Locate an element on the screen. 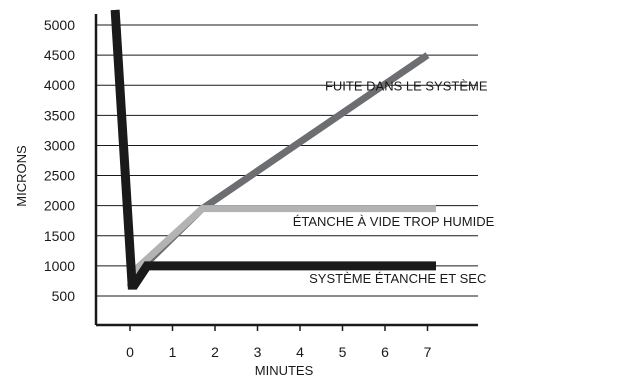 The height and width of the screenshot is (380, 635). x-tick-label: 5 is located at coordinates (343, 352).